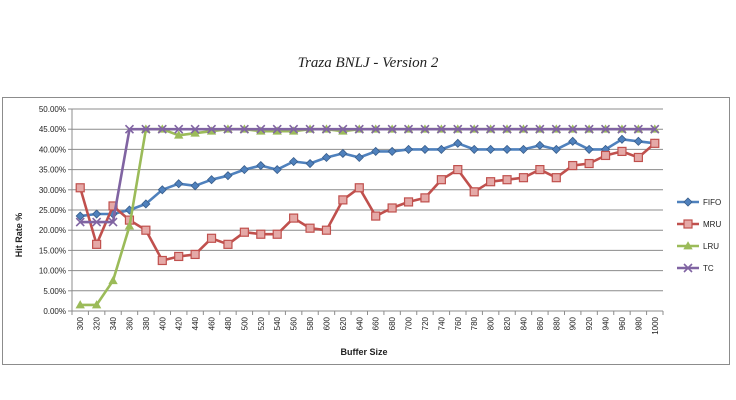  Describe the element at coordinates (441, 323) in the screenshot. I see `x-tick-label: 740` at that location.